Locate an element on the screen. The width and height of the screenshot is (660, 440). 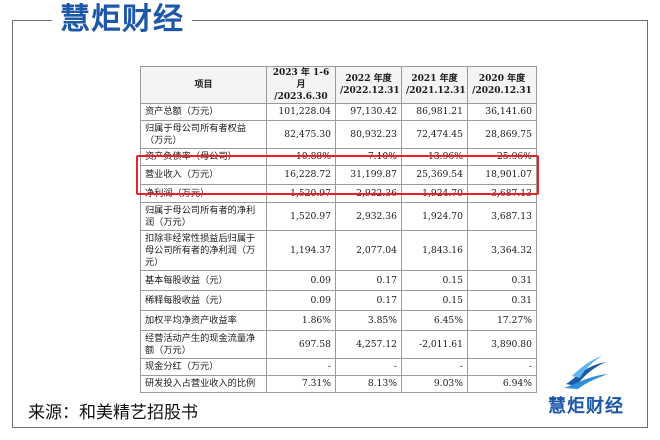
cell-value: 8.13% is located at coordinates (368, 384).